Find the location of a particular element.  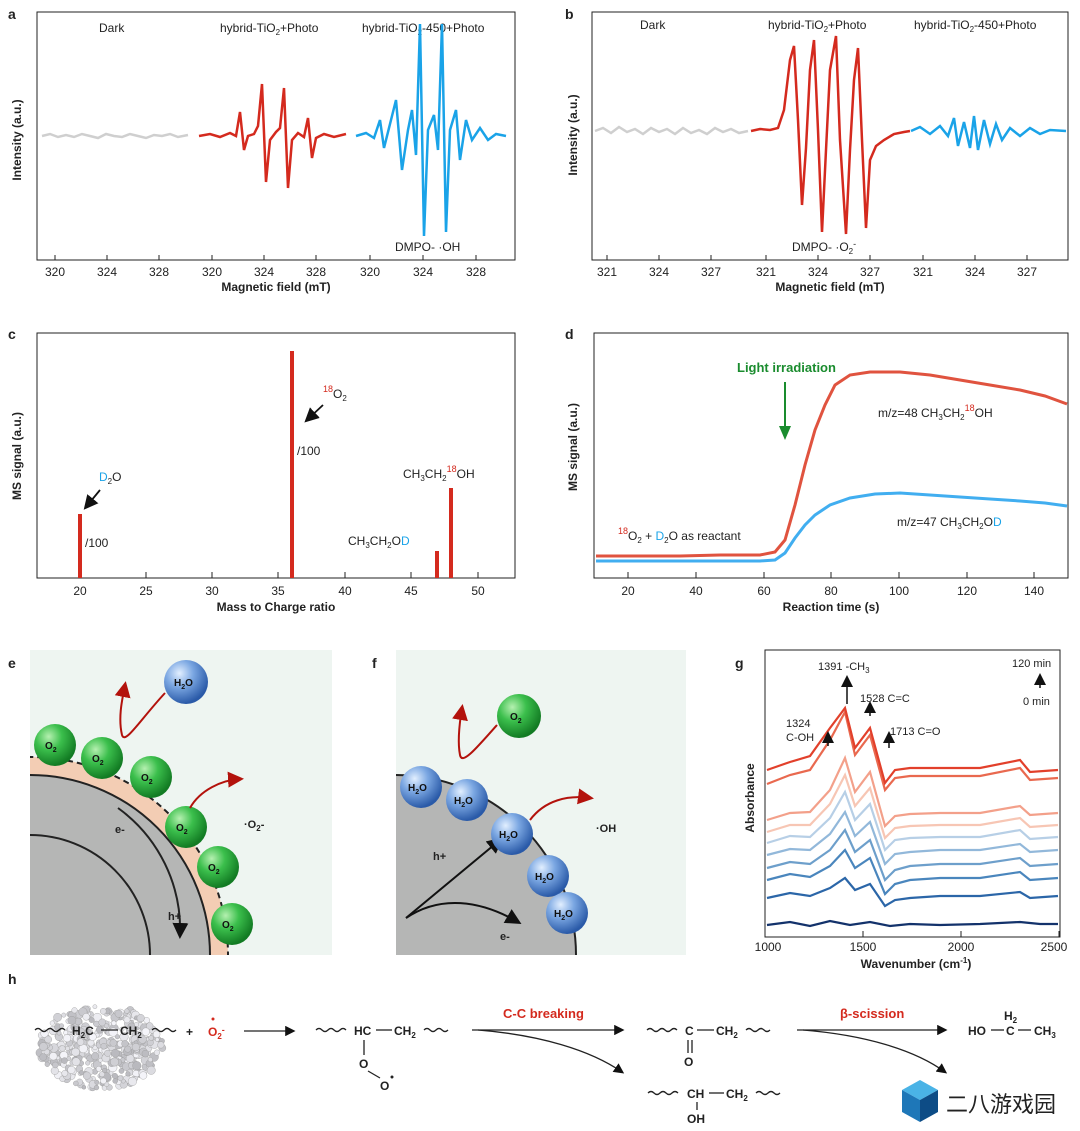

hole-arrow is located at coordinates (454, 878).